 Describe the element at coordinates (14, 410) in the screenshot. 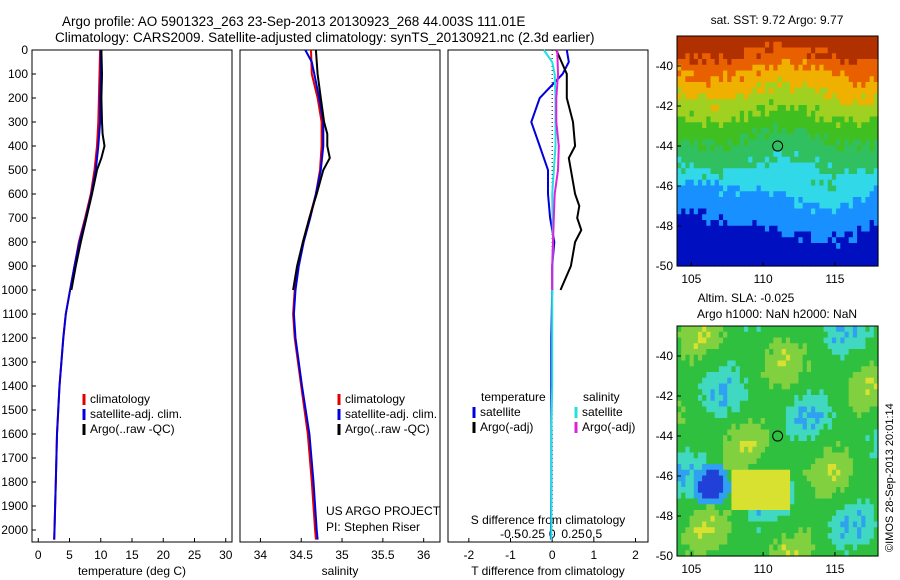

I see `y-tick-label-1500: 1500` at that location.